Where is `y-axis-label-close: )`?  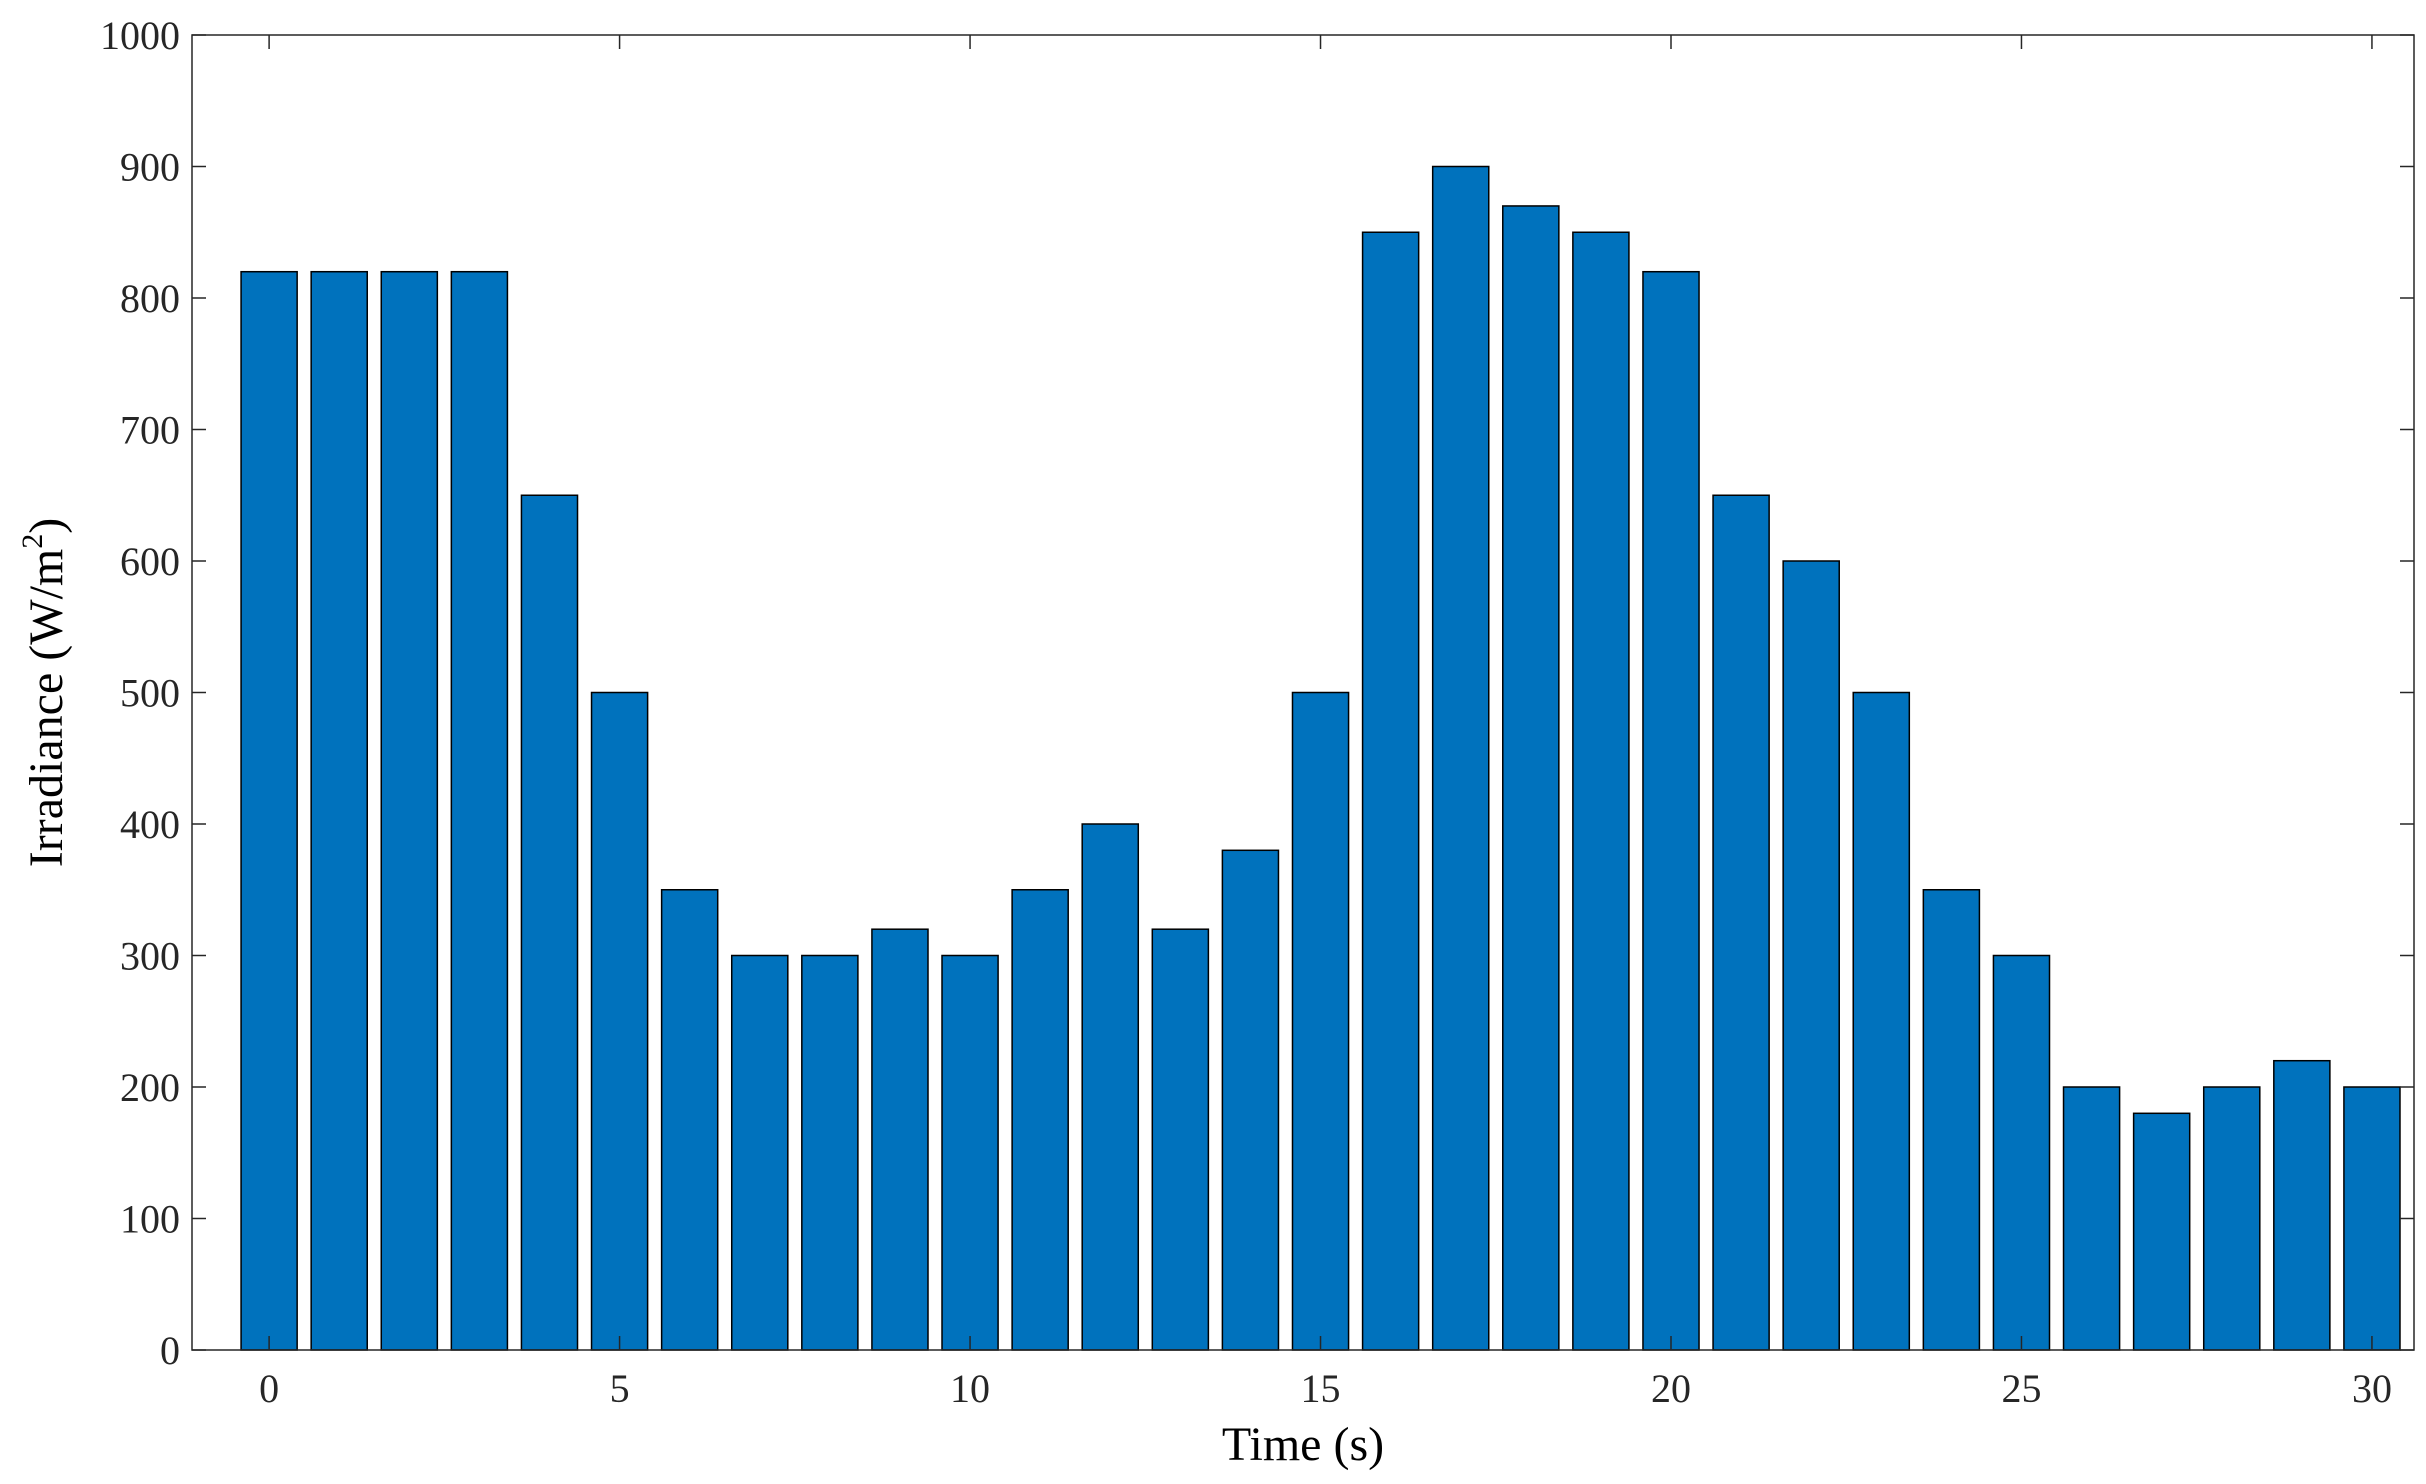
y-axis-label-close: ) is located at coordinates (46, 526).